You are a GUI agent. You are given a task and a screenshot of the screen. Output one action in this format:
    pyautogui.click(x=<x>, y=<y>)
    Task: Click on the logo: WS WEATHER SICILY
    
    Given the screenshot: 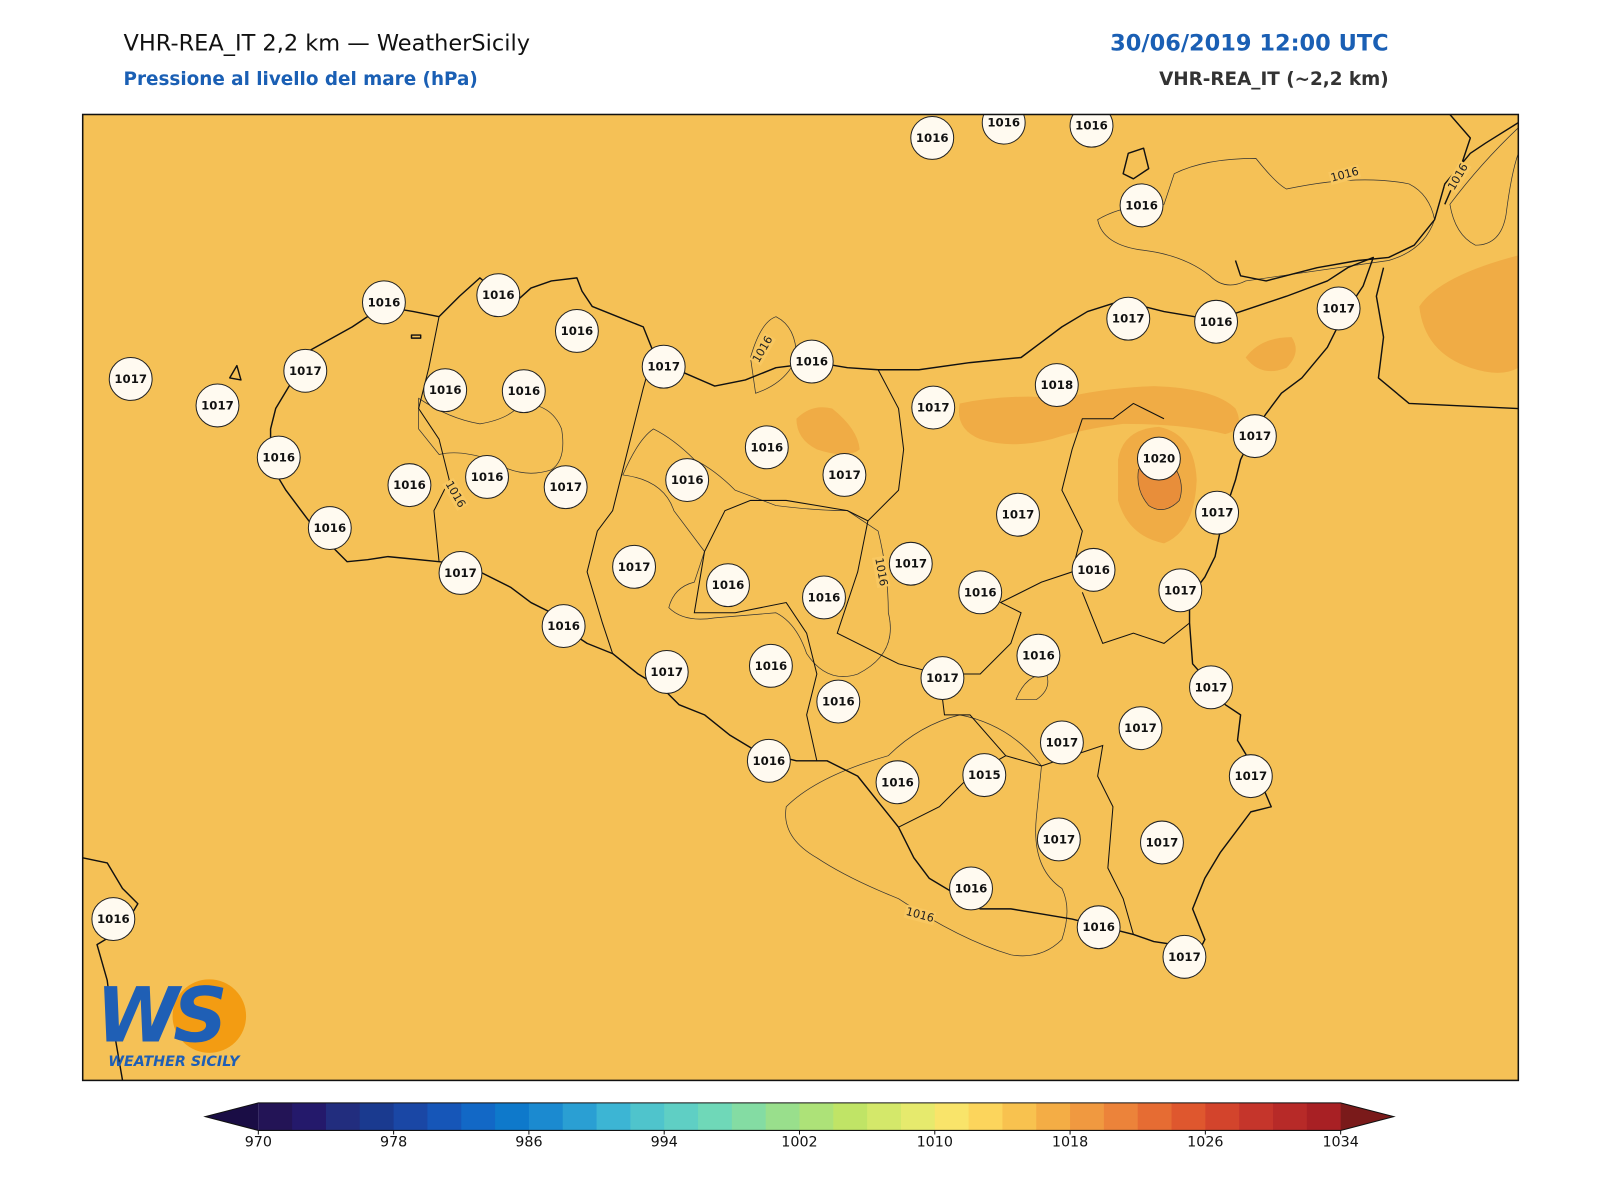 What is the action you would take?
    pyautogui.click(x=171, y=1021)
    